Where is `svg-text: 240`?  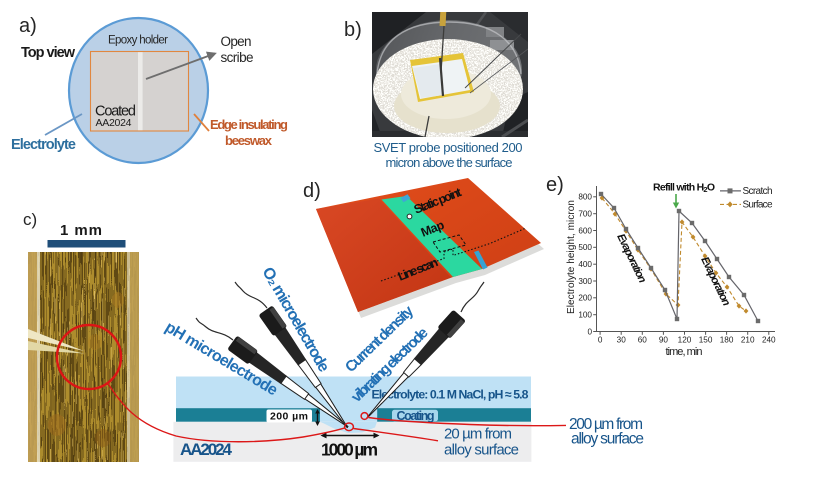
svg-text: 240 is located at coordinates (769, 340).